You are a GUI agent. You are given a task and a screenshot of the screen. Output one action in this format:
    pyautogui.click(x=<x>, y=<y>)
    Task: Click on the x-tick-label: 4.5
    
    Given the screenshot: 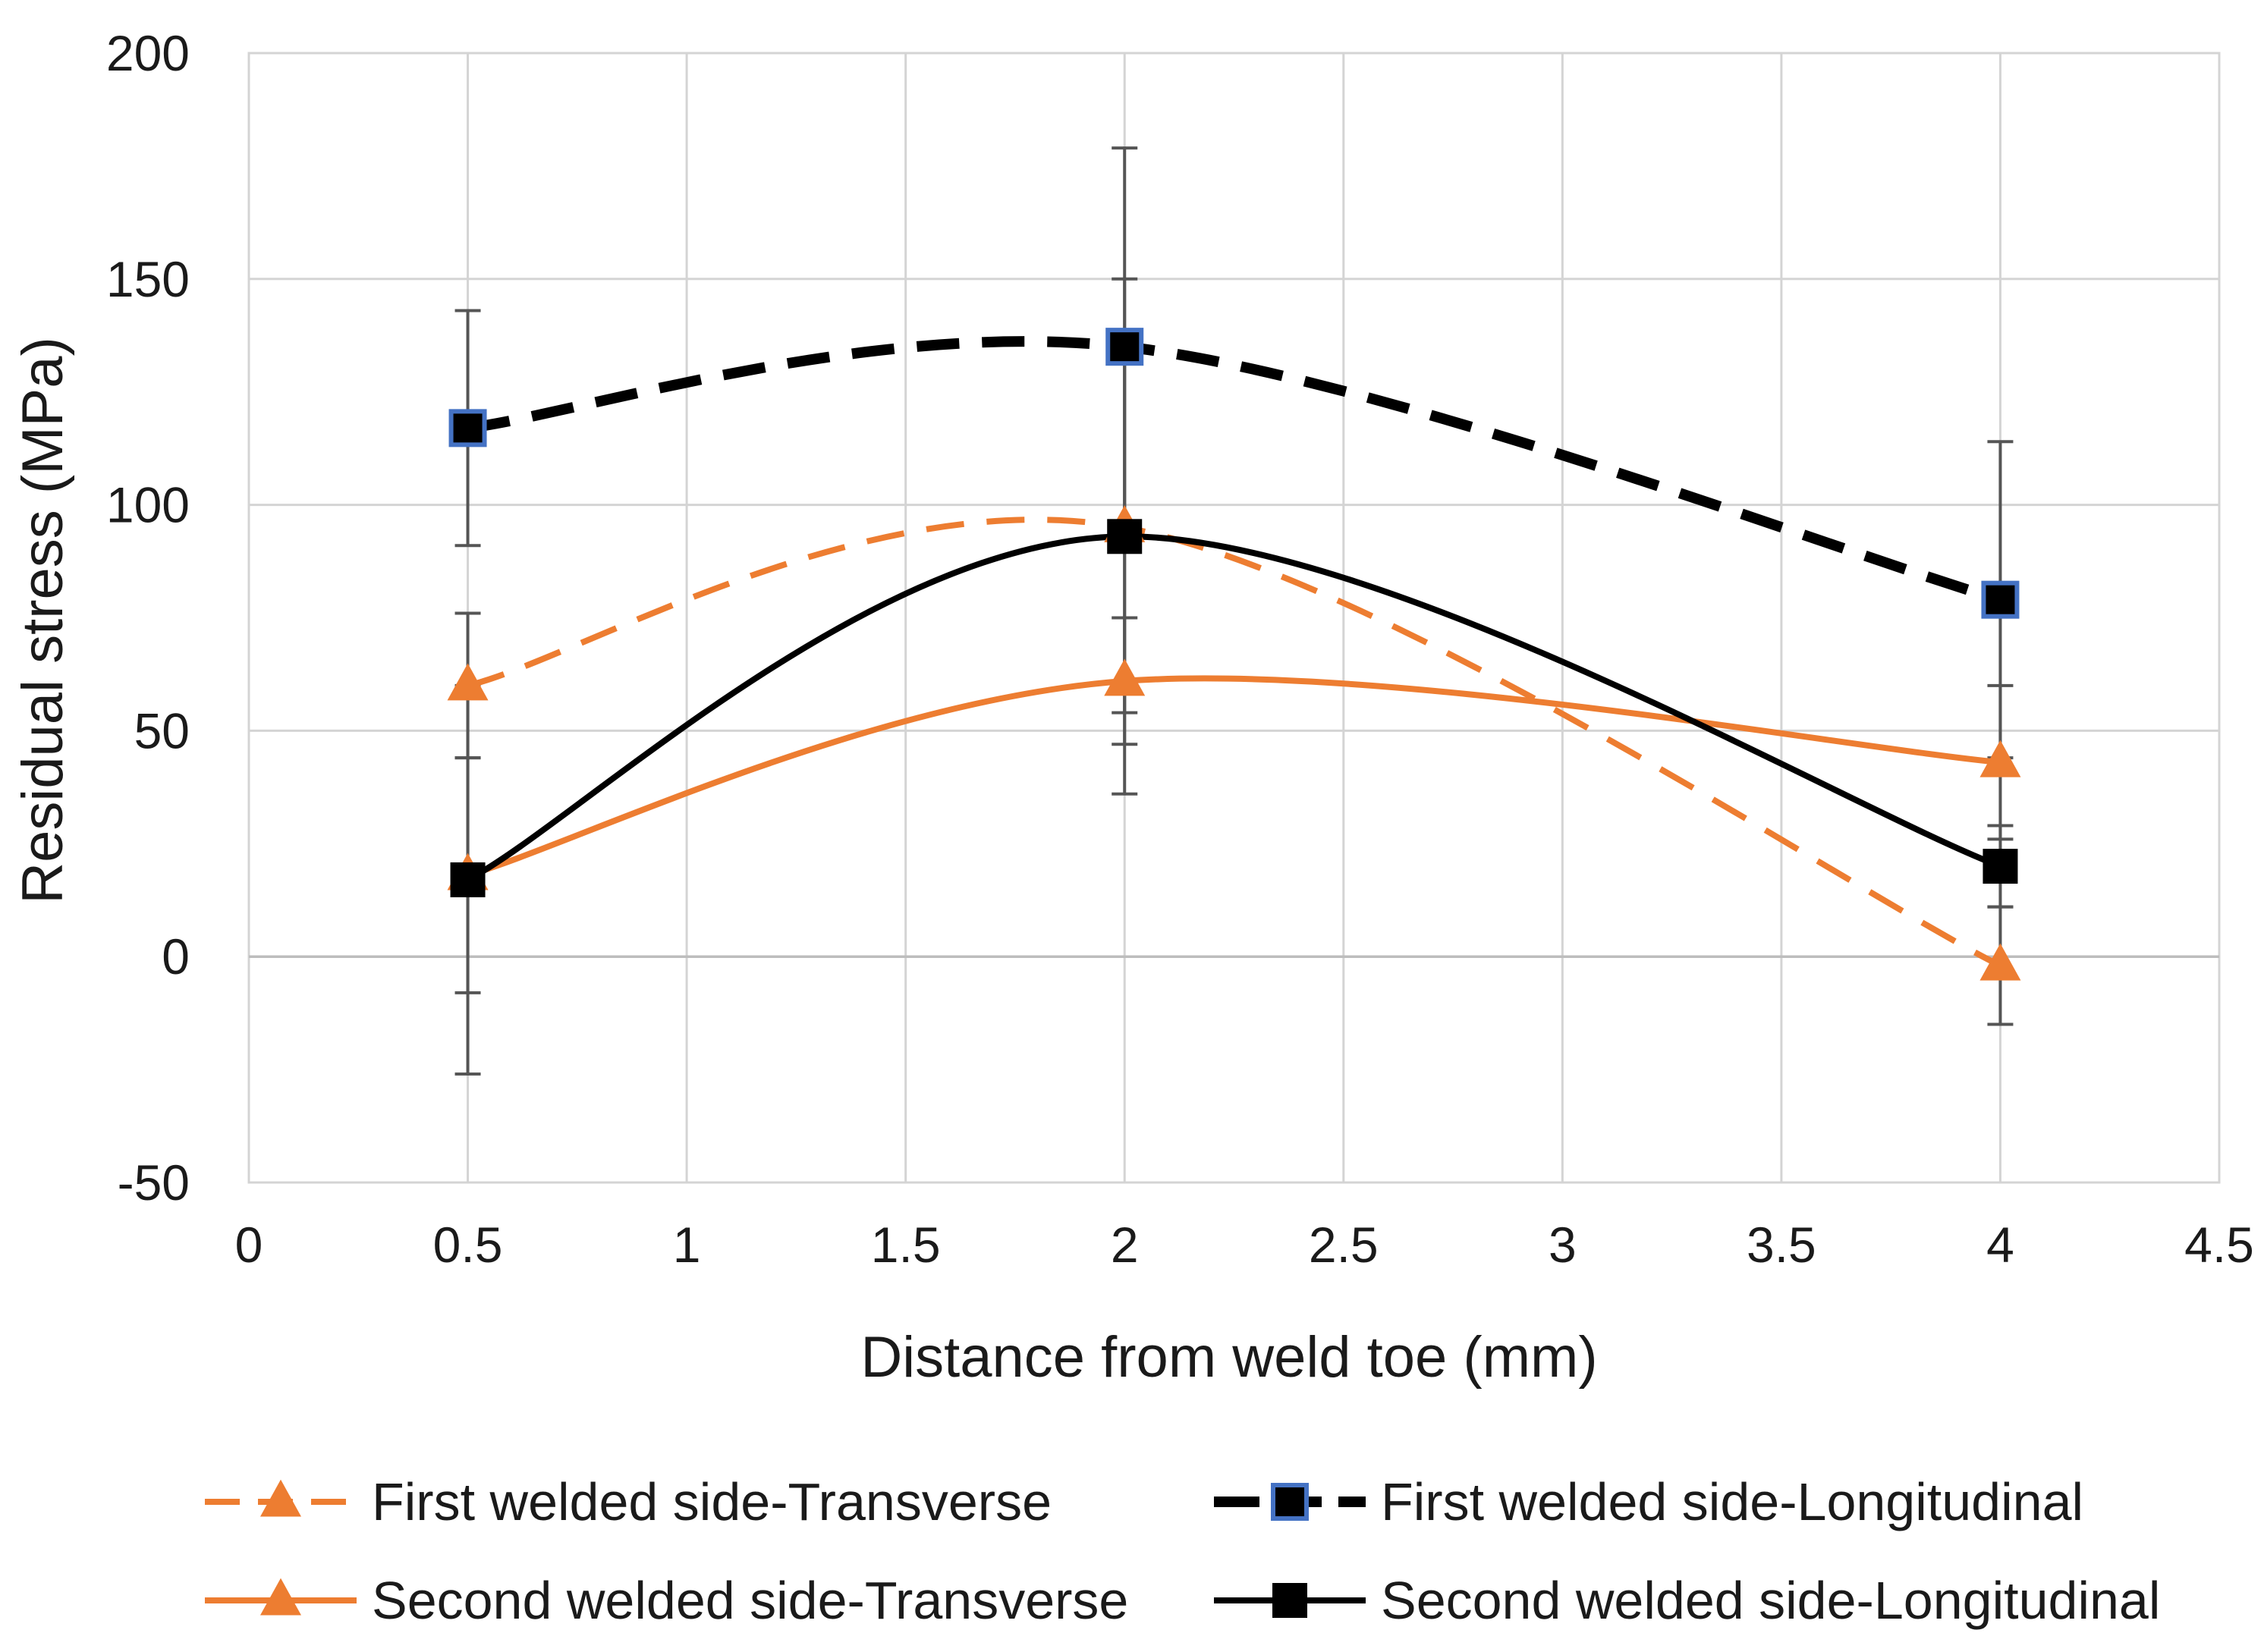 What is the action you would take?
    pyautogui.click(x=2219, y=1245)
    